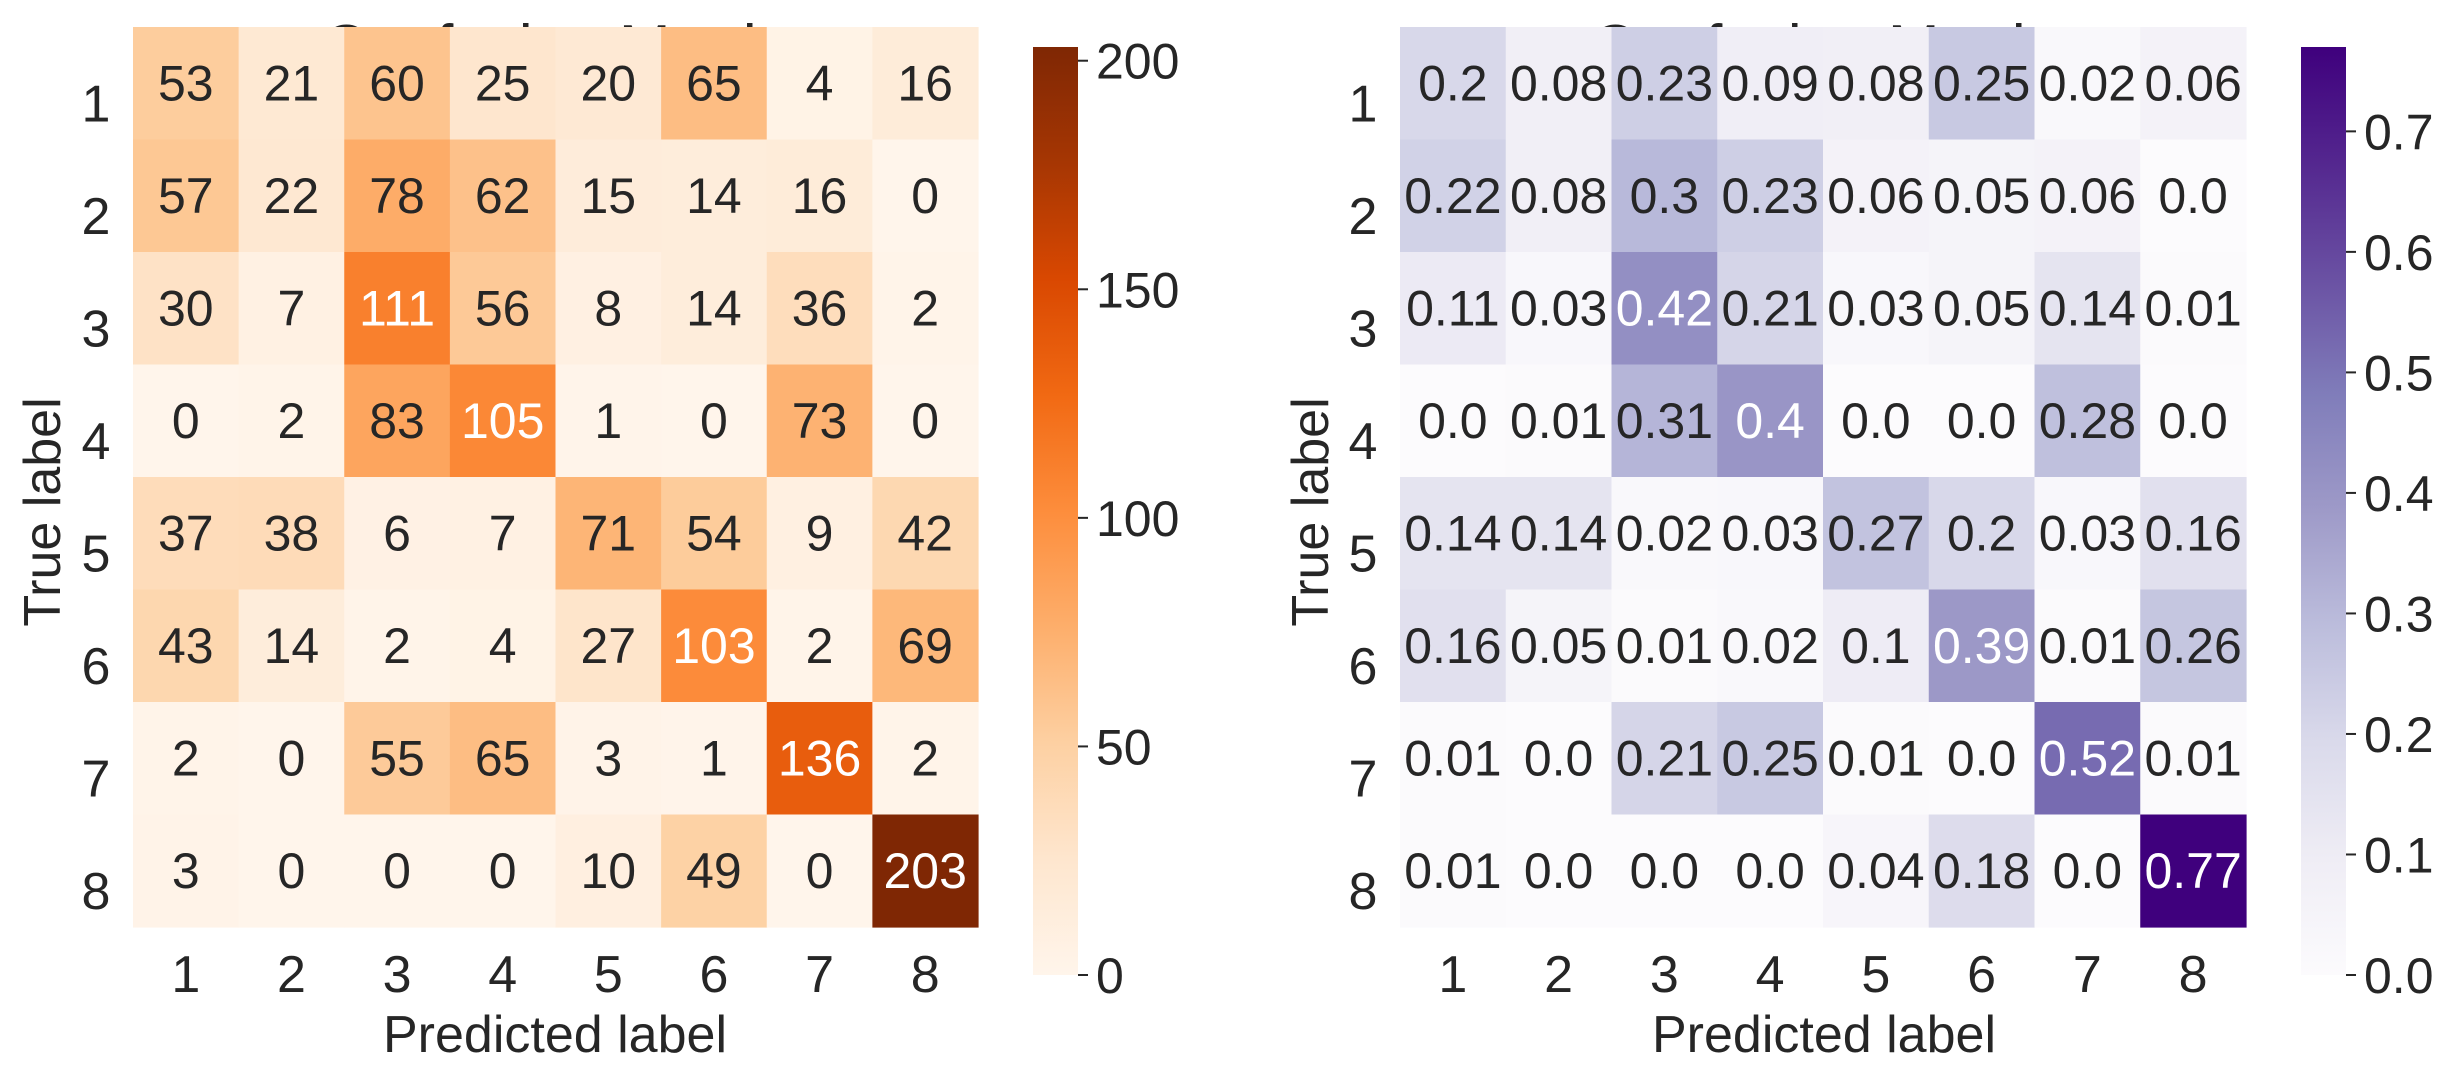 The height and width of the screenshot is (1083, 2461). Describe the element at coordinates (924, 871) in the screenshot. I see `cell-value-label: 203` at that location.